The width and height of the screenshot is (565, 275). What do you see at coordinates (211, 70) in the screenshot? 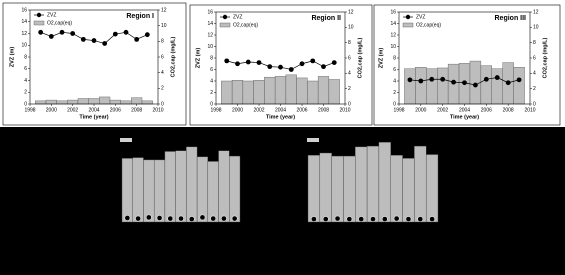
I see `y-tick-label: 6` at bounding box center [211, 70].